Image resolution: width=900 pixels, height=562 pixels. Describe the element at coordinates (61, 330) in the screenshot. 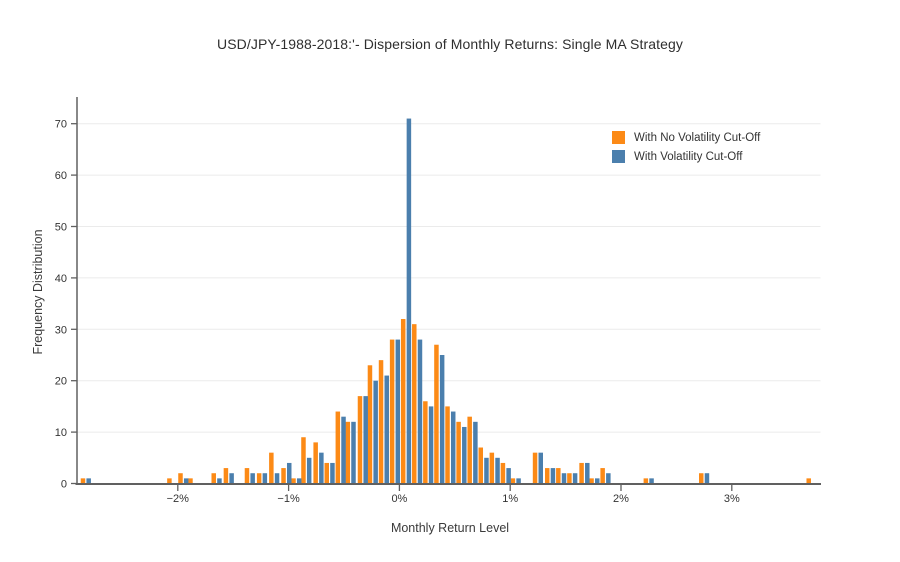

I see `y-tick-label-30: 30` at that location.